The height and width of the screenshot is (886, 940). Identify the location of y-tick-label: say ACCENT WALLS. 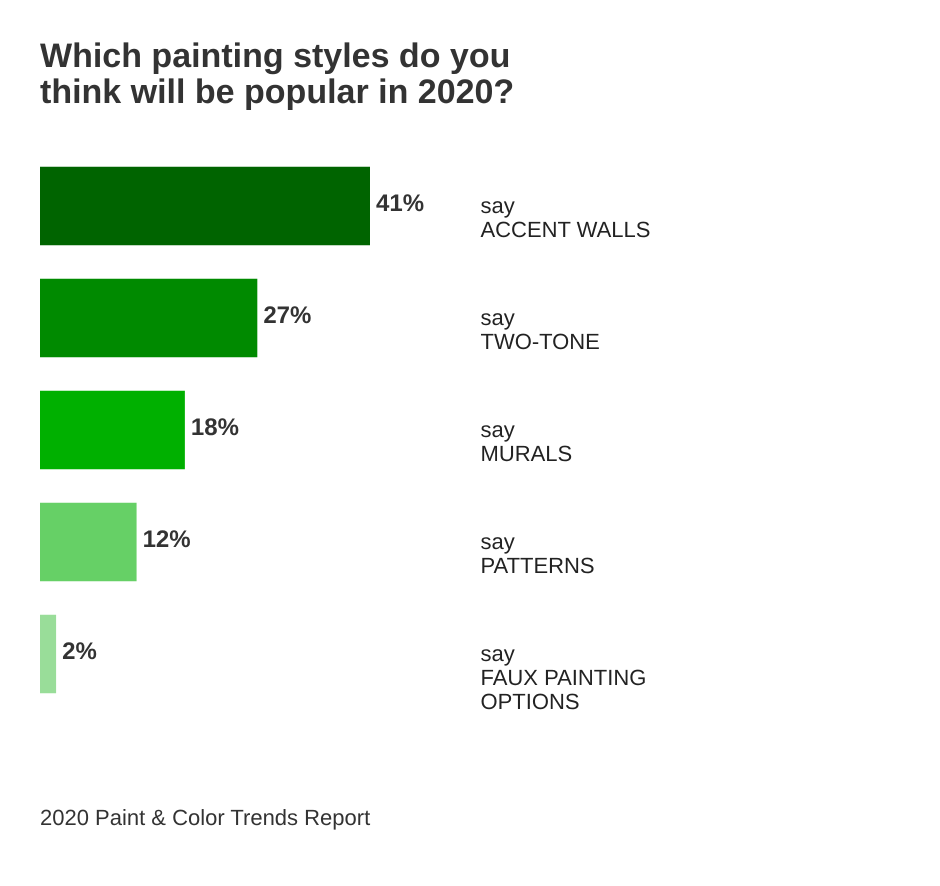
(565, 217).